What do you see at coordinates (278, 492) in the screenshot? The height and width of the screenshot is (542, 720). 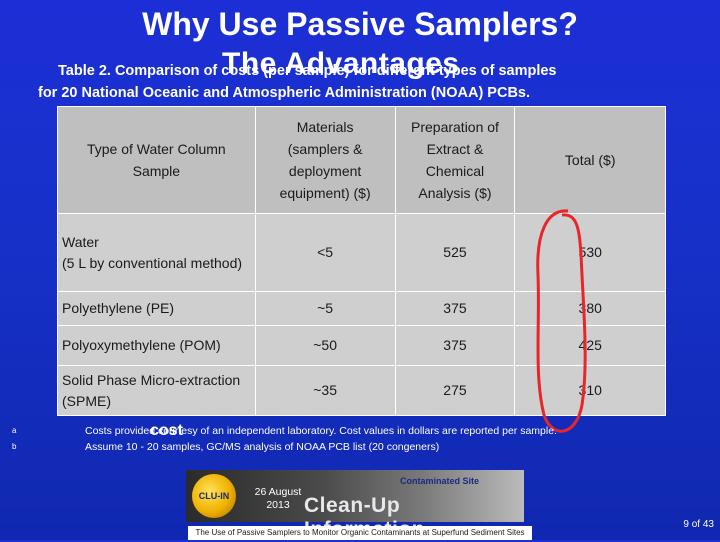 I see `banner-date-line1: 26 August` at bounding box center [278, 492].